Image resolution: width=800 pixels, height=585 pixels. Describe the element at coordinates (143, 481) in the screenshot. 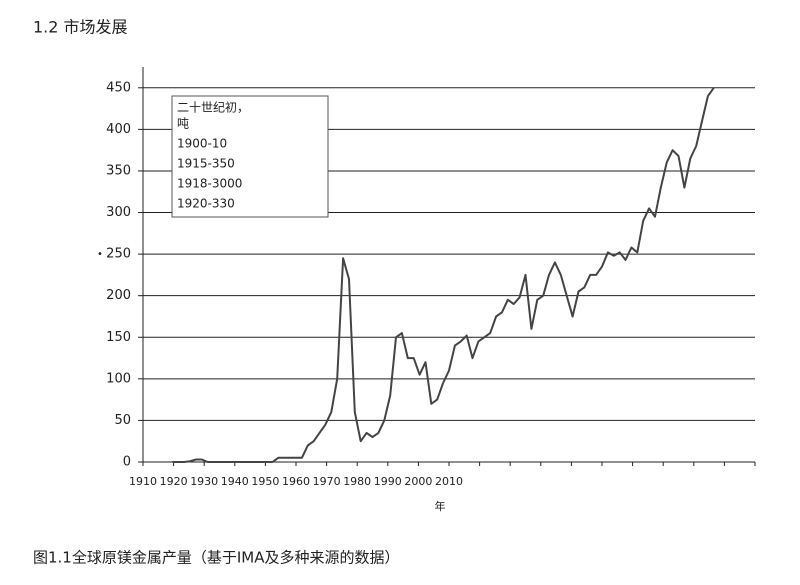

I see `x-tick-label: 1910` at that location.